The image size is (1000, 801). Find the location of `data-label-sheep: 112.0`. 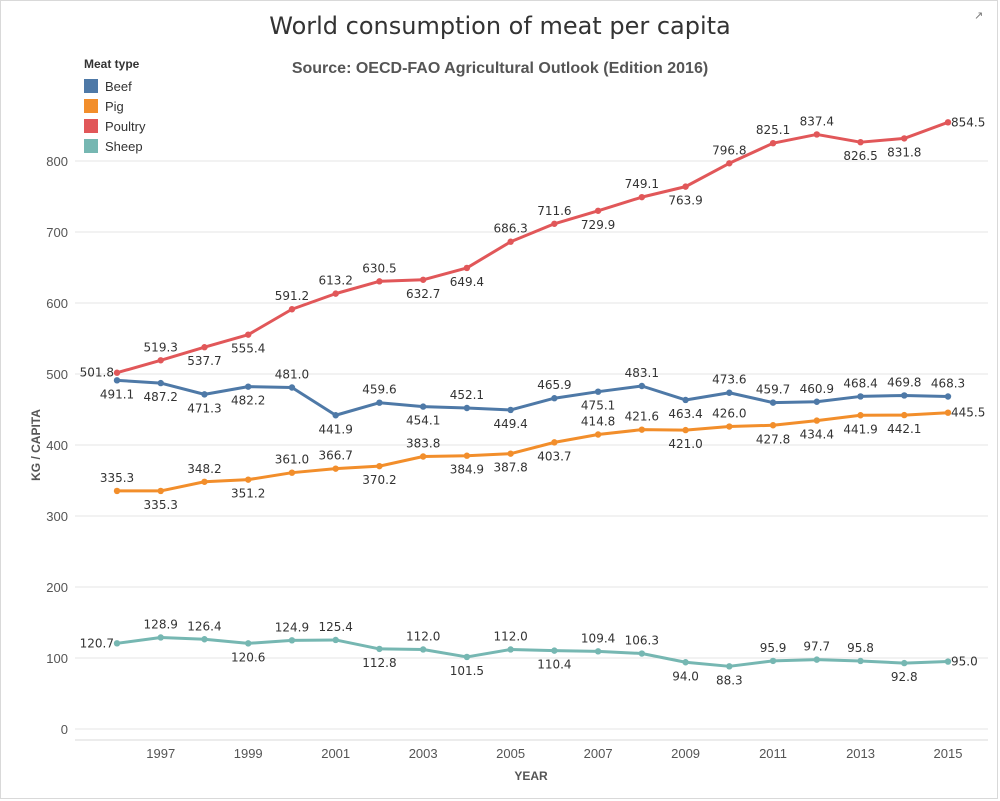

data-label-sheep: 112.0 is located at coordinates (510, 636).